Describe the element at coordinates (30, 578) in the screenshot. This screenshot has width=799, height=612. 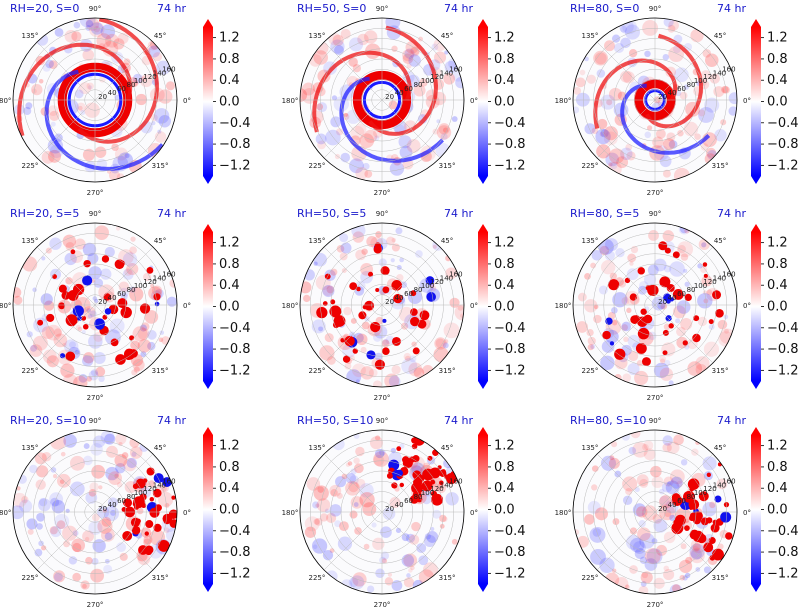
I see `angle-label: 225°` at that location.